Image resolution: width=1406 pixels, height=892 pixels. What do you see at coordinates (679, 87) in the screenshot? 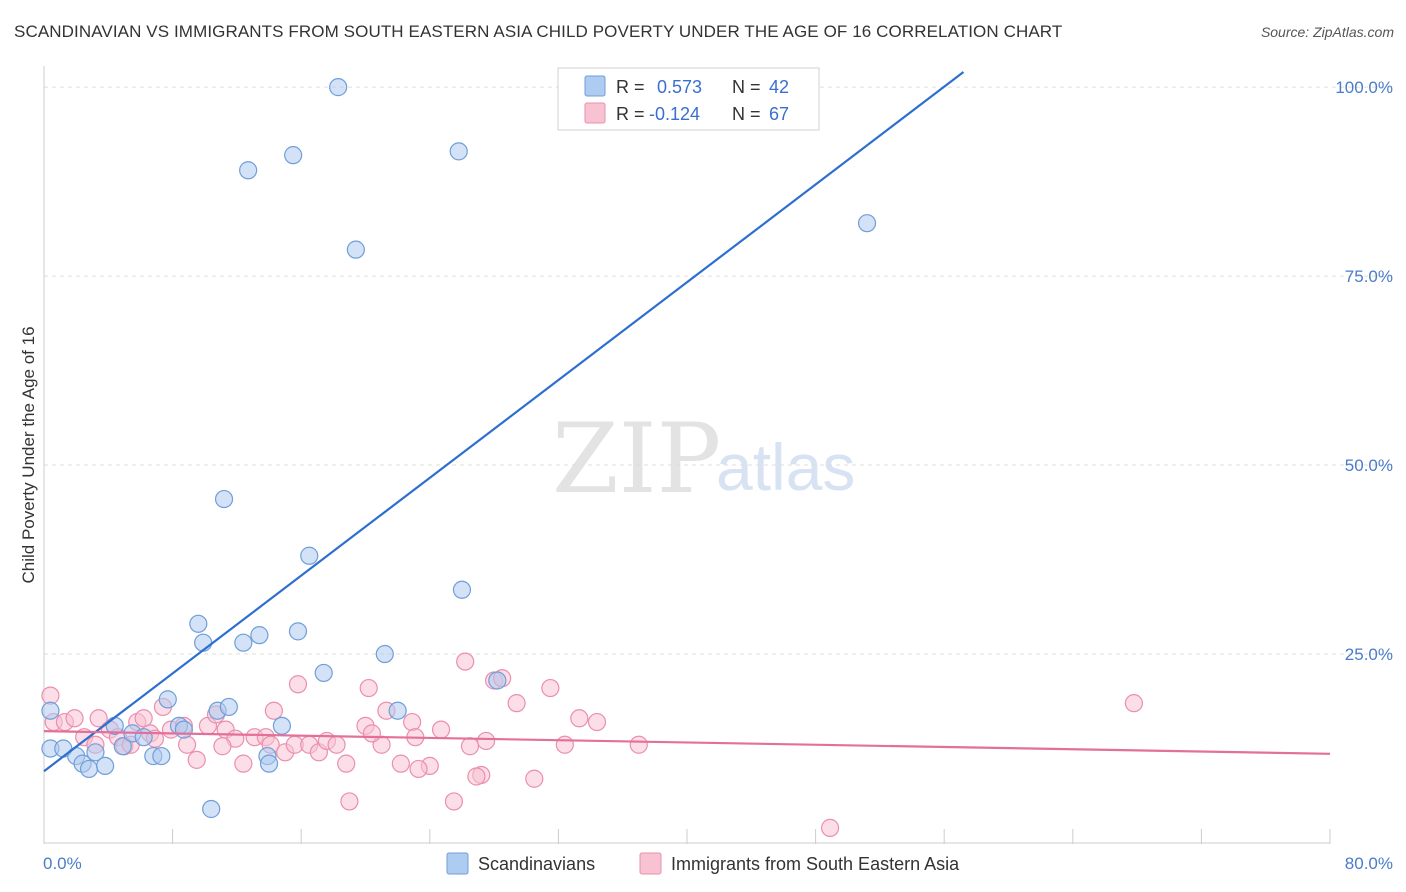
I see `legend-r-value: 0.573` at bounding box center [679, 87].